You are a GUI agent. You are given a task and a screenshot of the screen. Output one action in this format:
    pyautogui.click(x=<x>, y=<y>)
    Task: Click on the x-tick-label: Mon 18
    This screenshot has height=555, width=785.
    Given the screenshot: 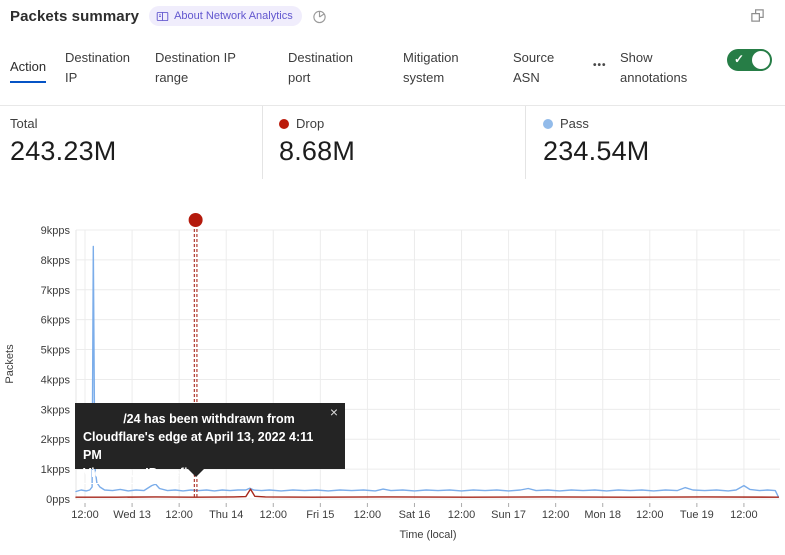 What is the action you would take?
    pyautogui.click(x=602, y=515)
    